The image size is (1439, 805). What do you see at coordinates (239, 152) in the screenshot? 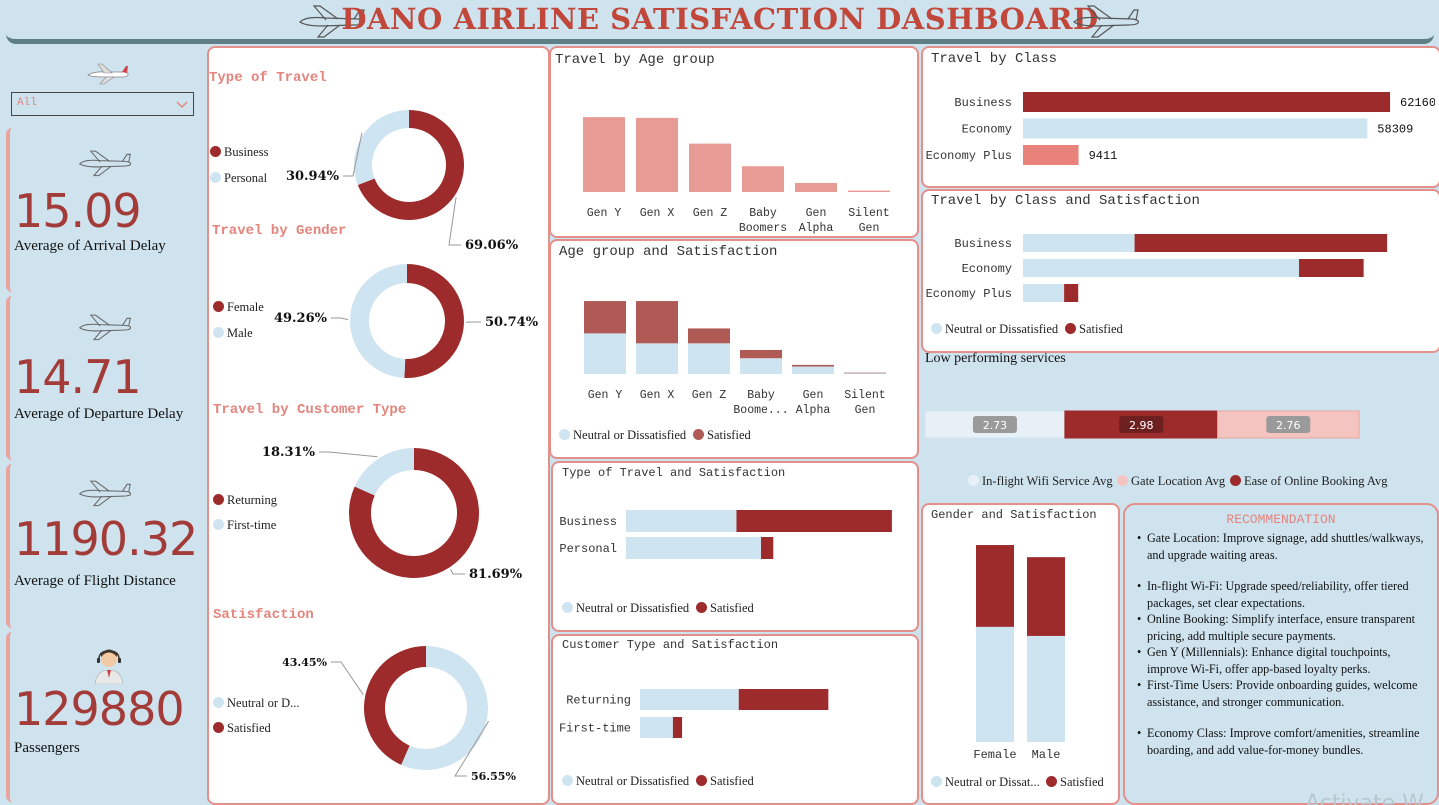
I see `legend-item: Business` at bounding box center [239, 152].